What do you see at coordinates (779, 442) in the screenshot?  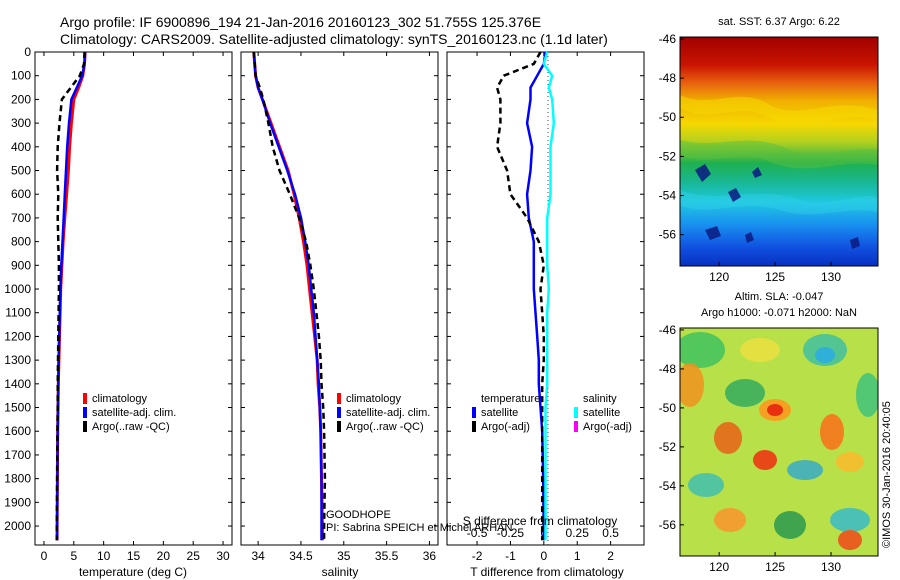 I see `sla-map-frame` at bounding box center [779, 442].